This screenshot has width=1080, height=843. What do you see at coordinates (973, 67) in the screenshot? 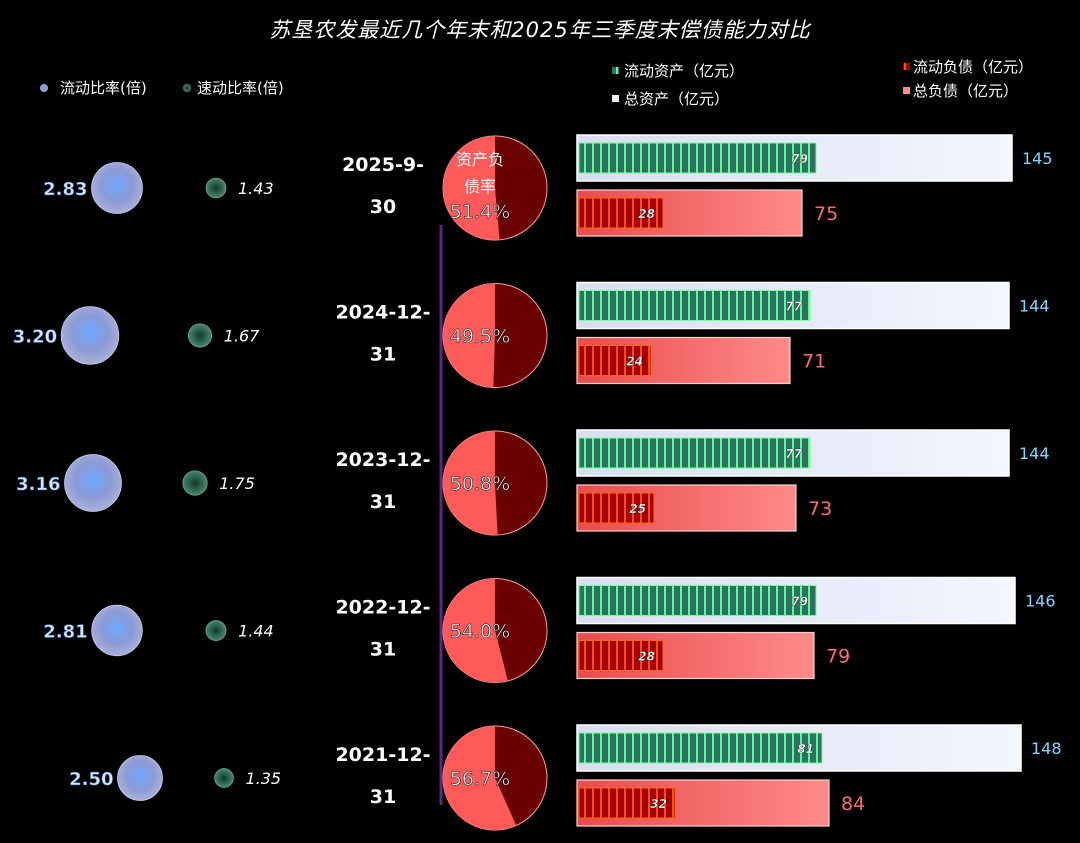
I see `legend-current-liabilities: 流动负债（亿元）` at bounding box center [973, 67].